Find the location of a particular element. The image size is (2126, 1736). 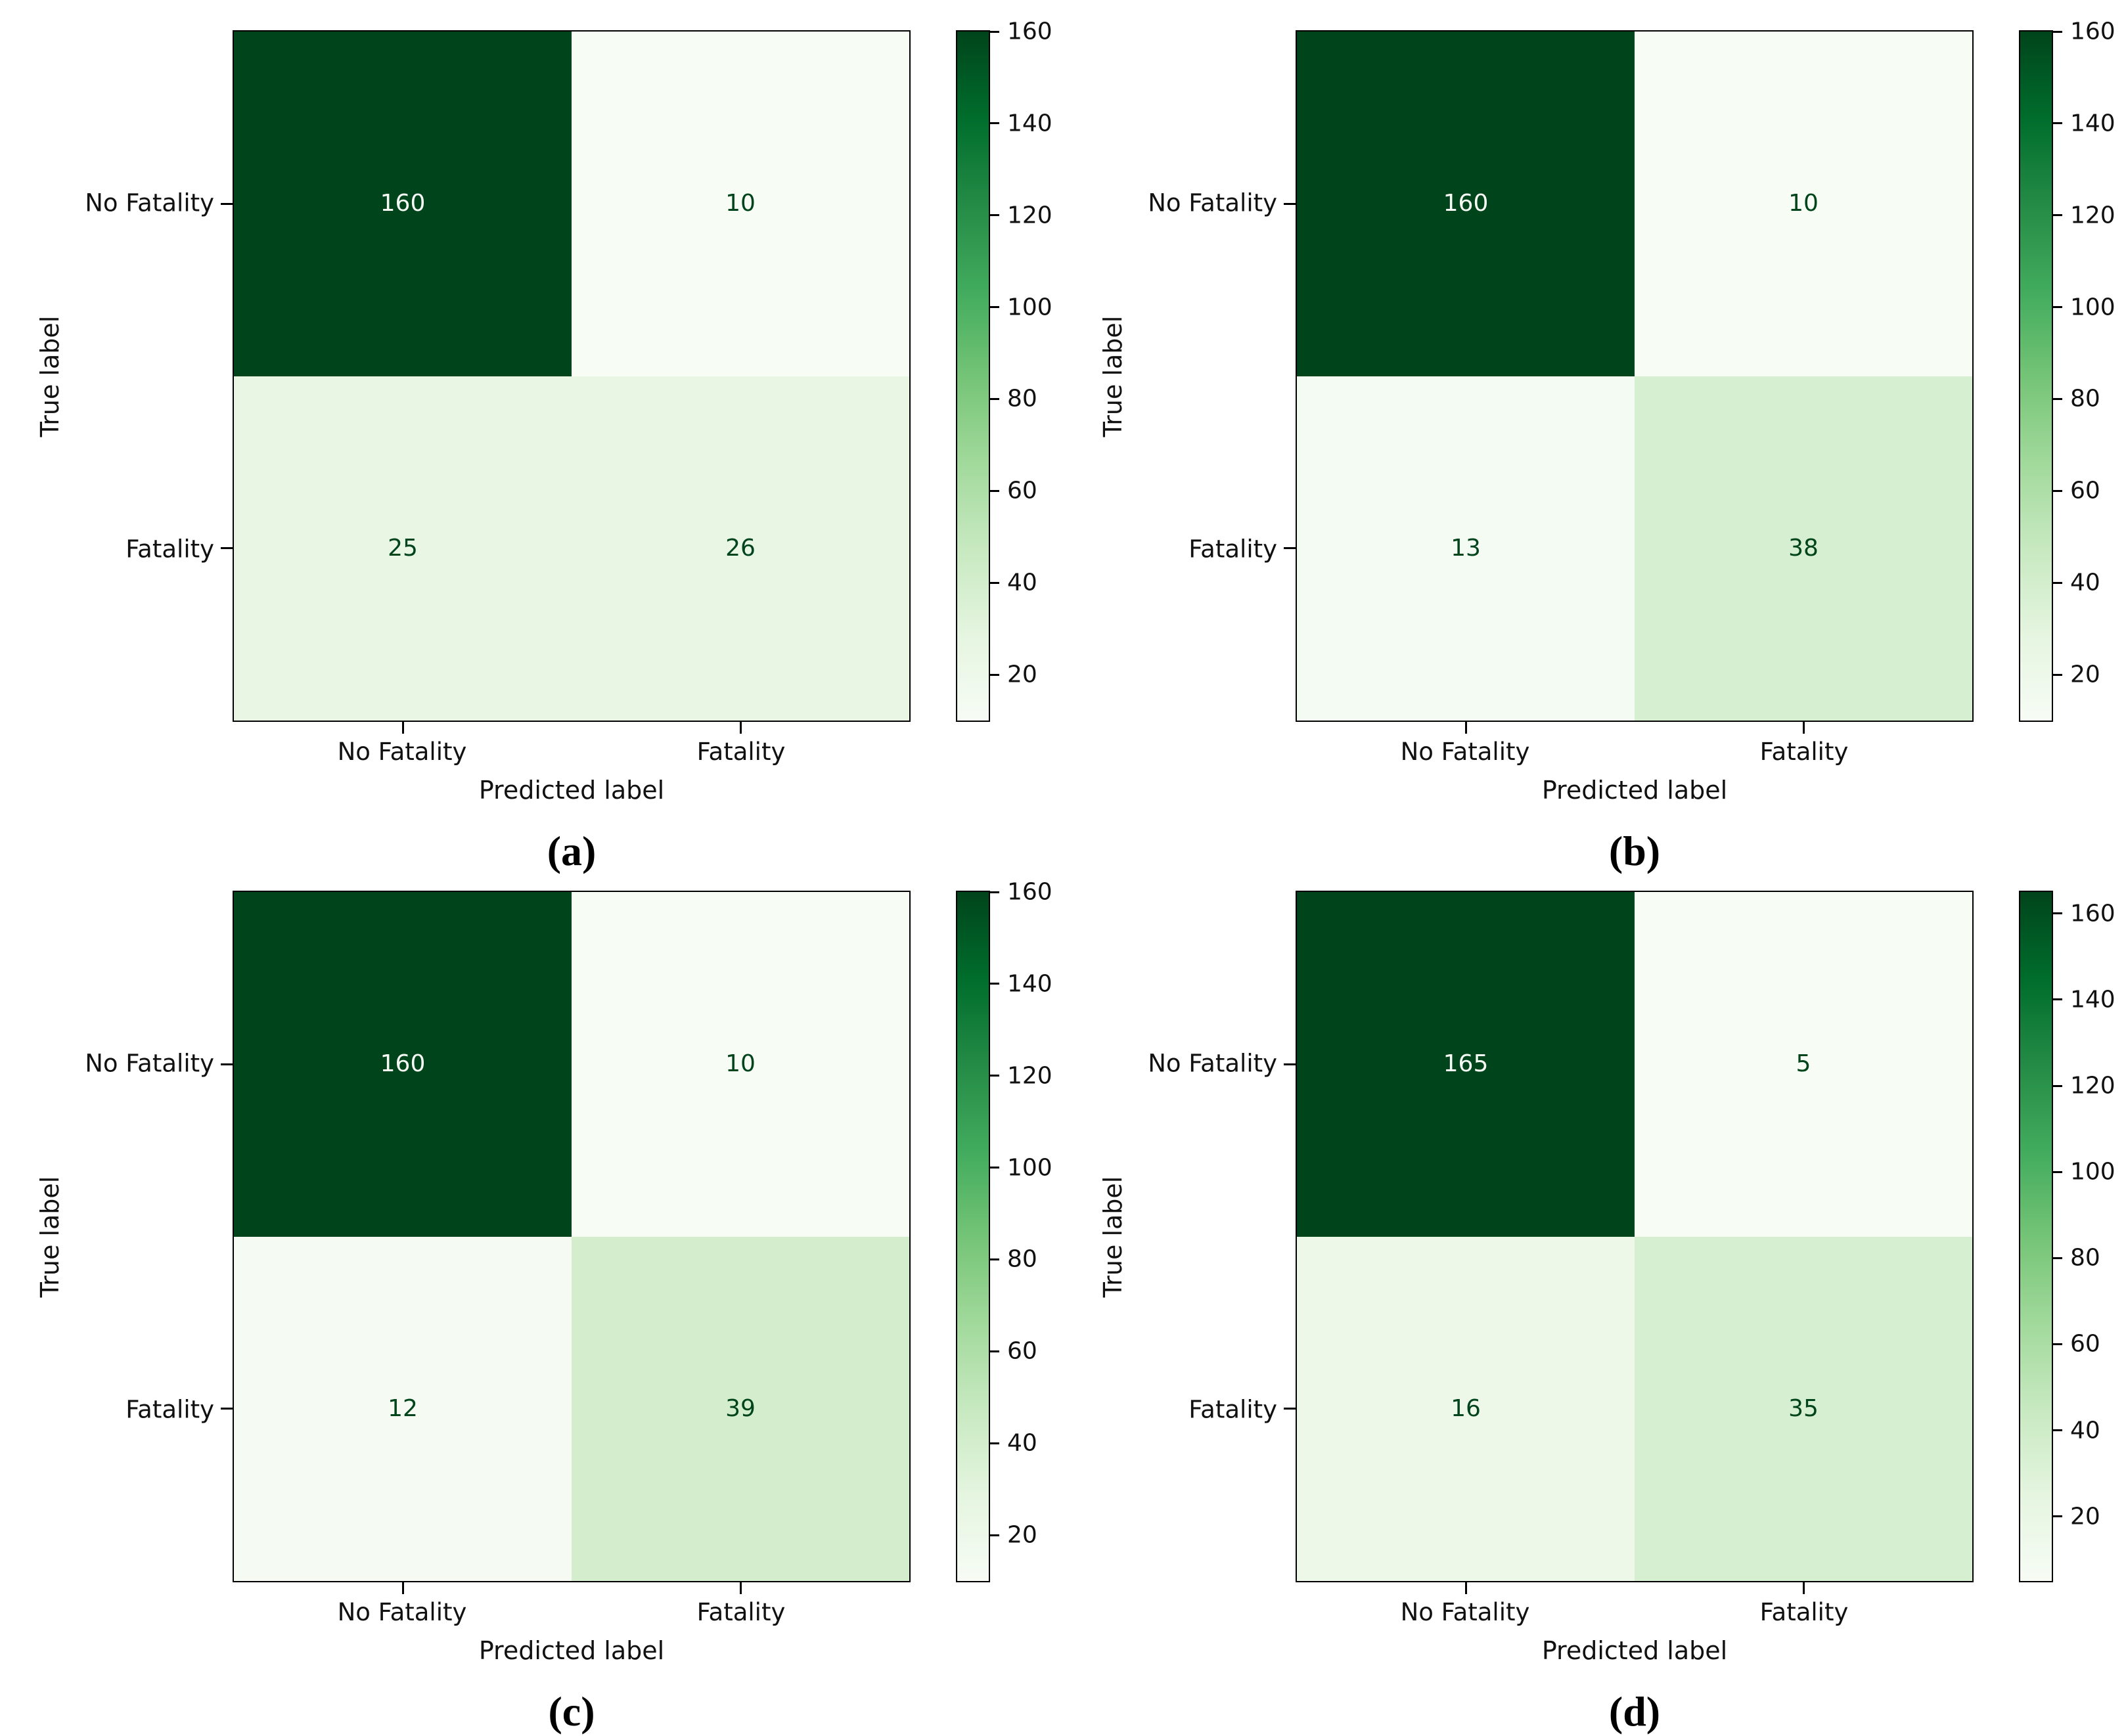

cell-true-positive: 38 is located at coordinates (1803, 548).